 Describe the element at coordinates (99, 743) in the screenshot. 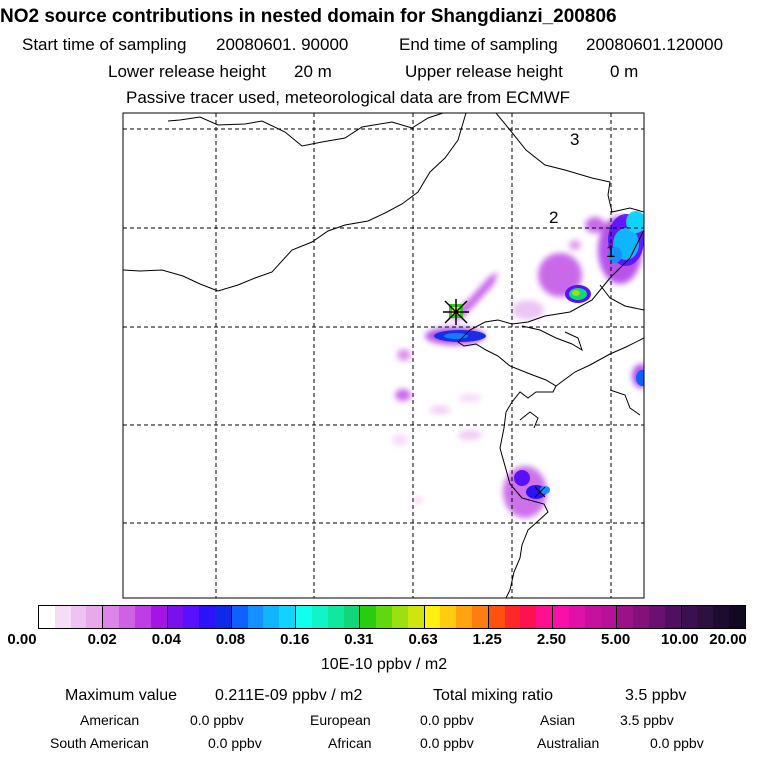

I see `region-south-american-label: South American` at that location.